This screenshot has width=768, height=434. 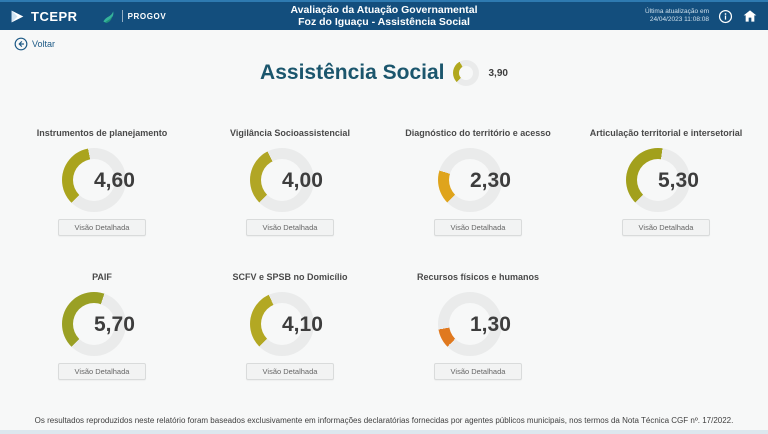 What do you see at coordinates (466, 73) in the screenshot?
I see `overall-gauge` at bounding box center [466, 73].